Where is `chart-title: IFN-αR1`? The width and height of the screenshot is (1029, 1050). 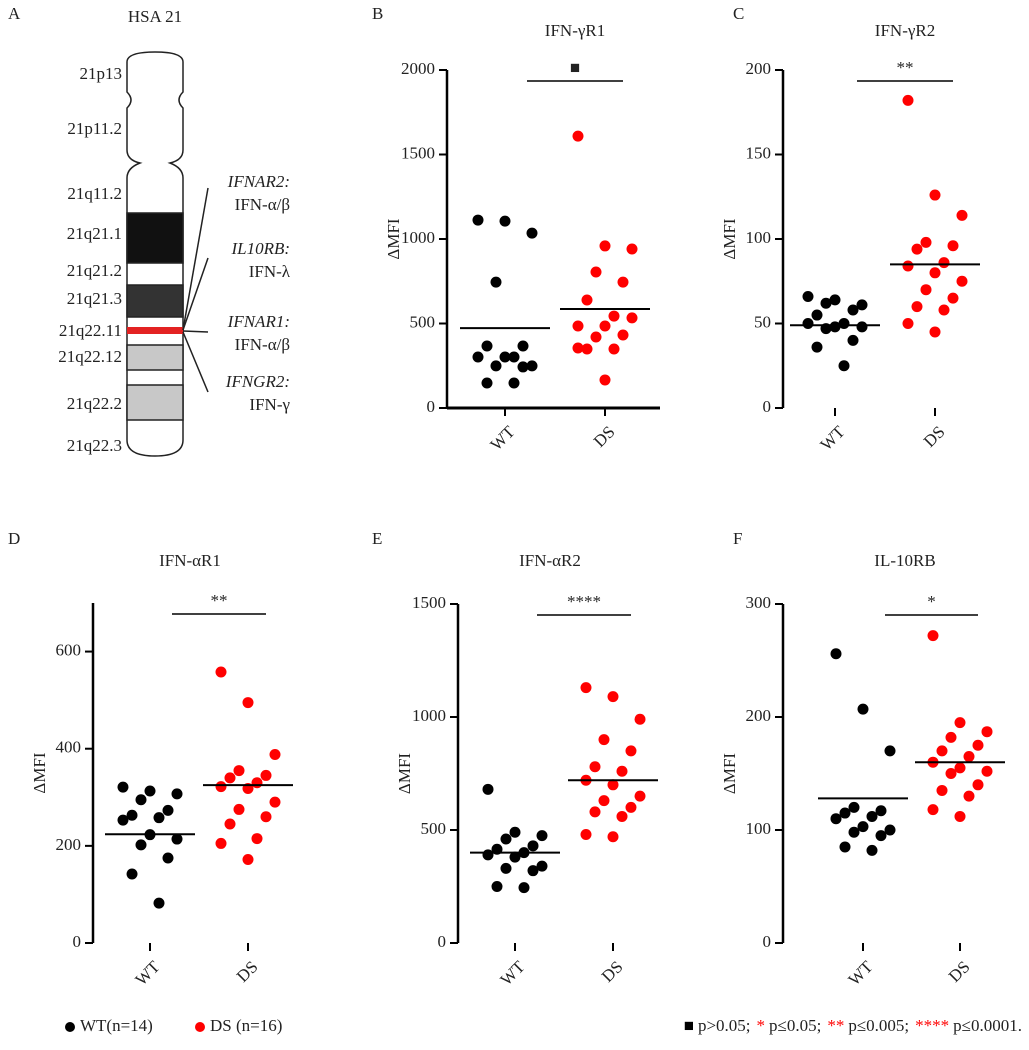
chart-title: IFN-αR1 is located at coordinates (190, 560).